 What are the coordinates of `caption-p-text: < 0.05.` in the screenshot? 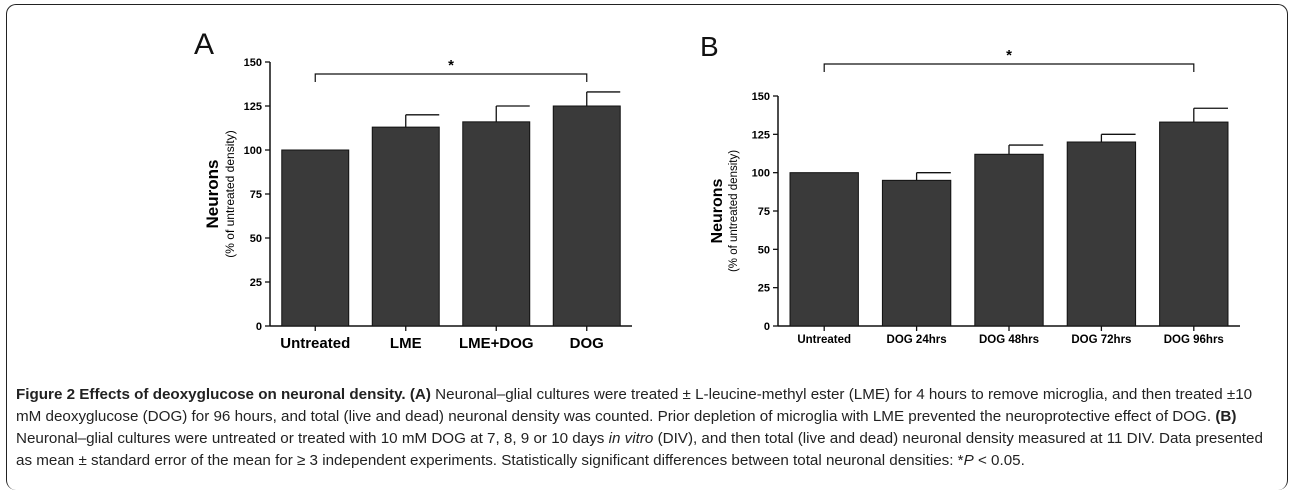 It's located at (999, 460).